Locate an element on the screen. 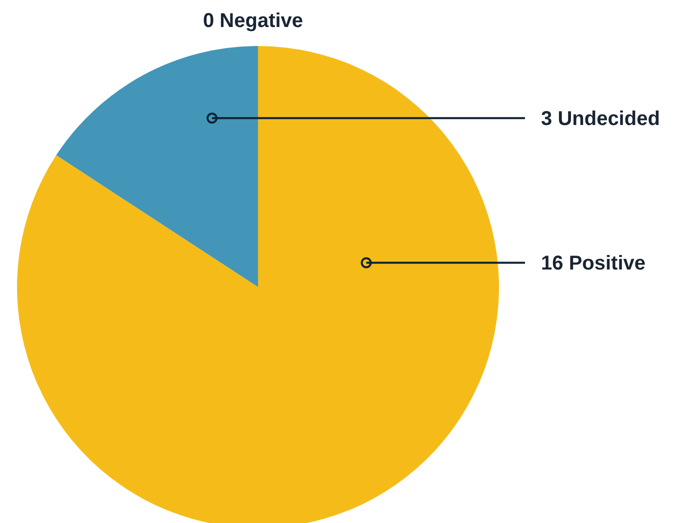  category-label: Negative is located at coordinates (262, 21).